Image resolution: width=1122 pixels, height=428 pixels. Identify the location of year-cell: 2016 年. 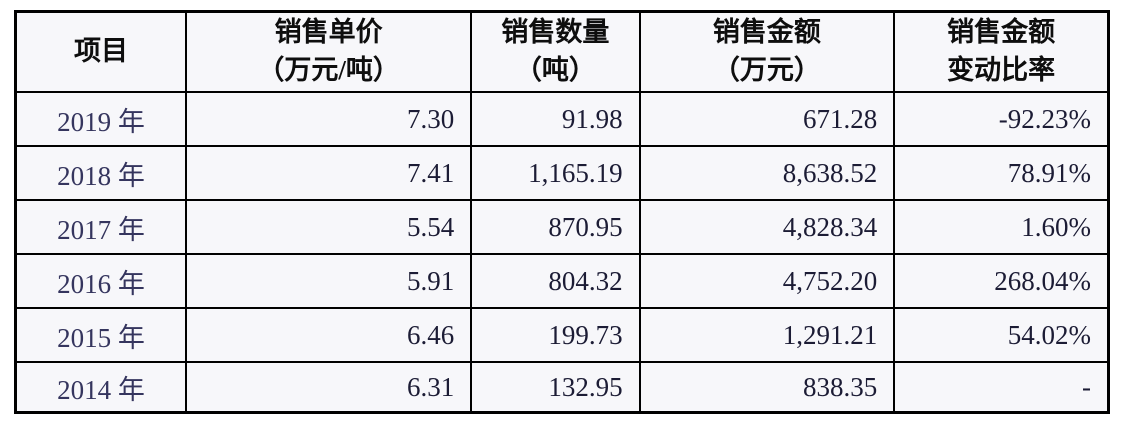
(100, 281).